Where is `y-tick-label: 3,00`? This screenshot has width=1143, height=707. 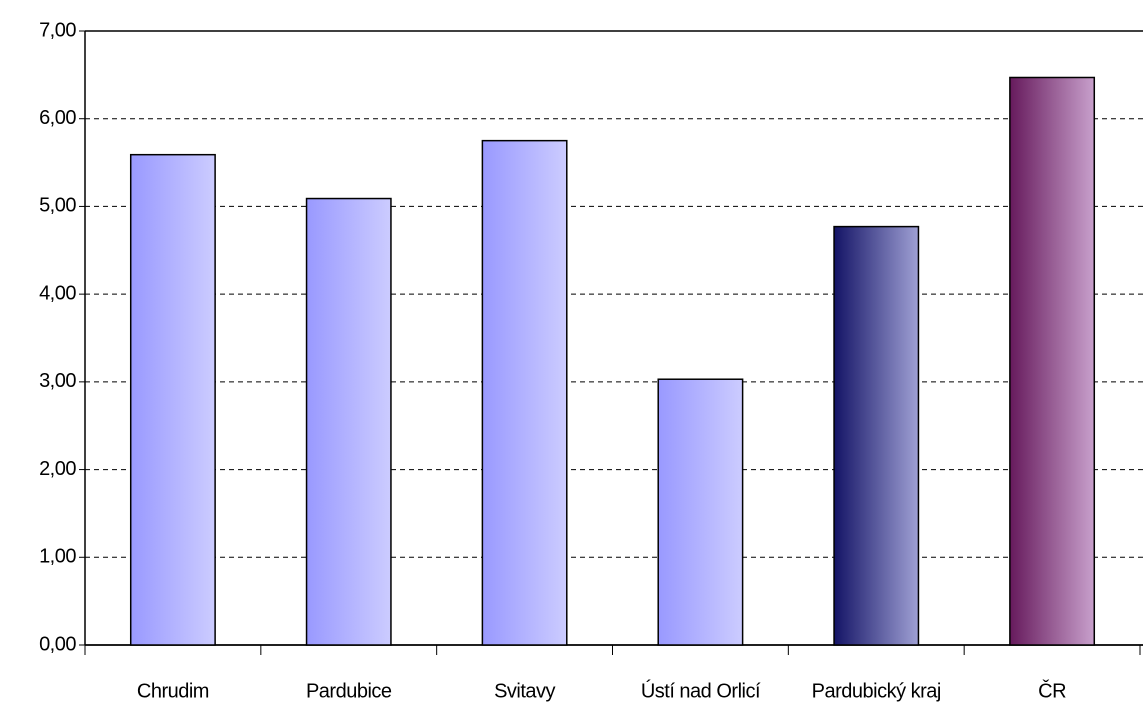
y-tick-label: 3,00 is located at coordinates (57, 381).